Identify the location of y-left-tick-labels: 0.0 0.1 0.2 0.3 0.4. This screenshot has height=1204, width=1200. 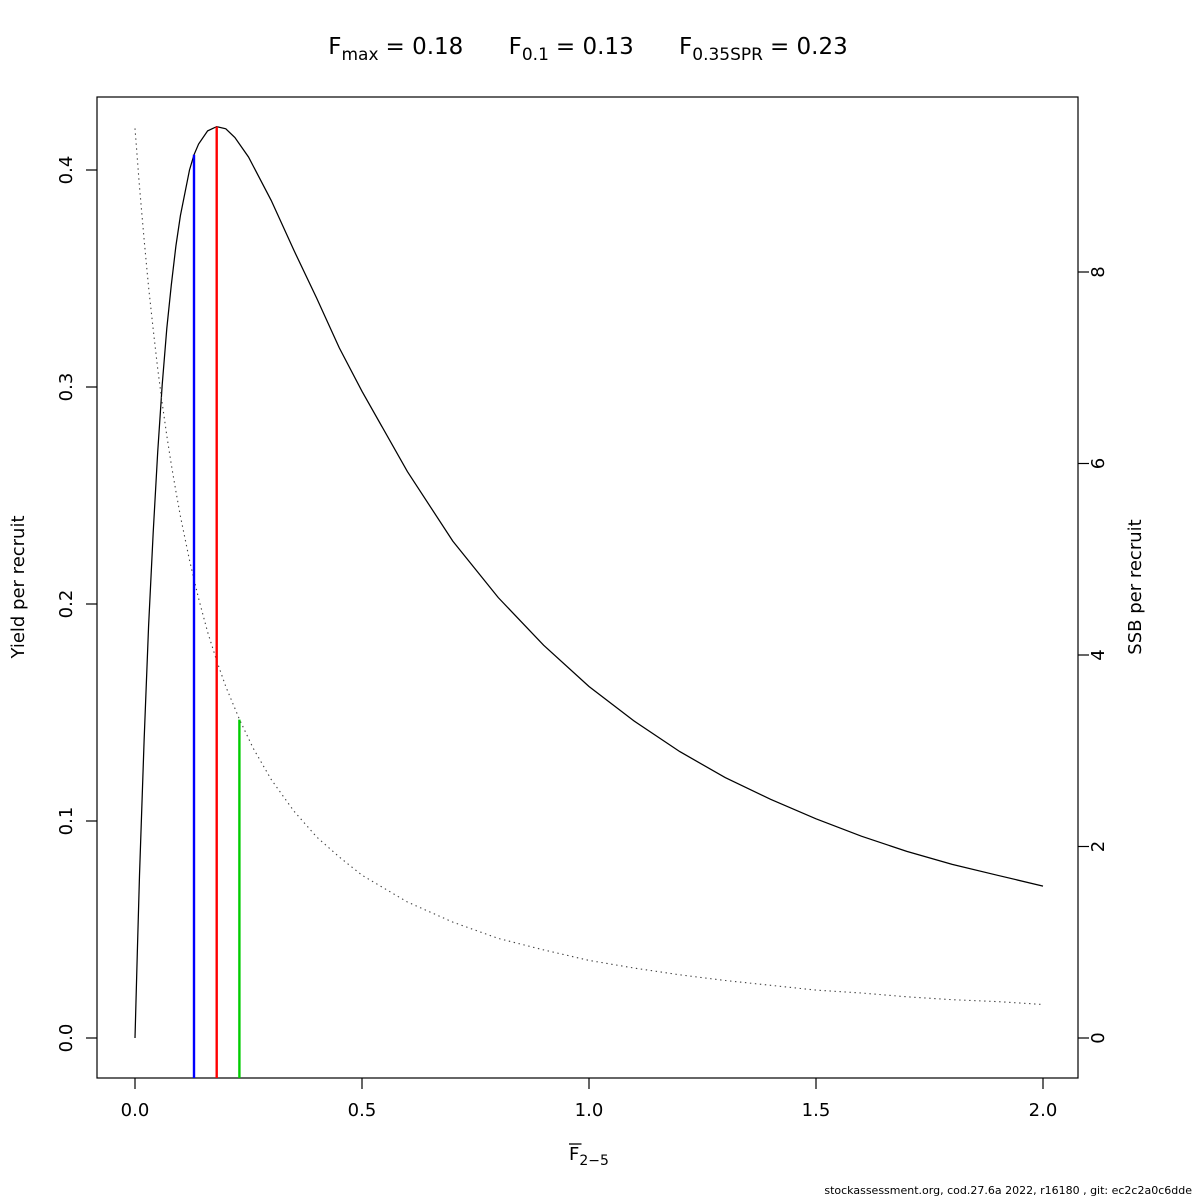
(66, 604).